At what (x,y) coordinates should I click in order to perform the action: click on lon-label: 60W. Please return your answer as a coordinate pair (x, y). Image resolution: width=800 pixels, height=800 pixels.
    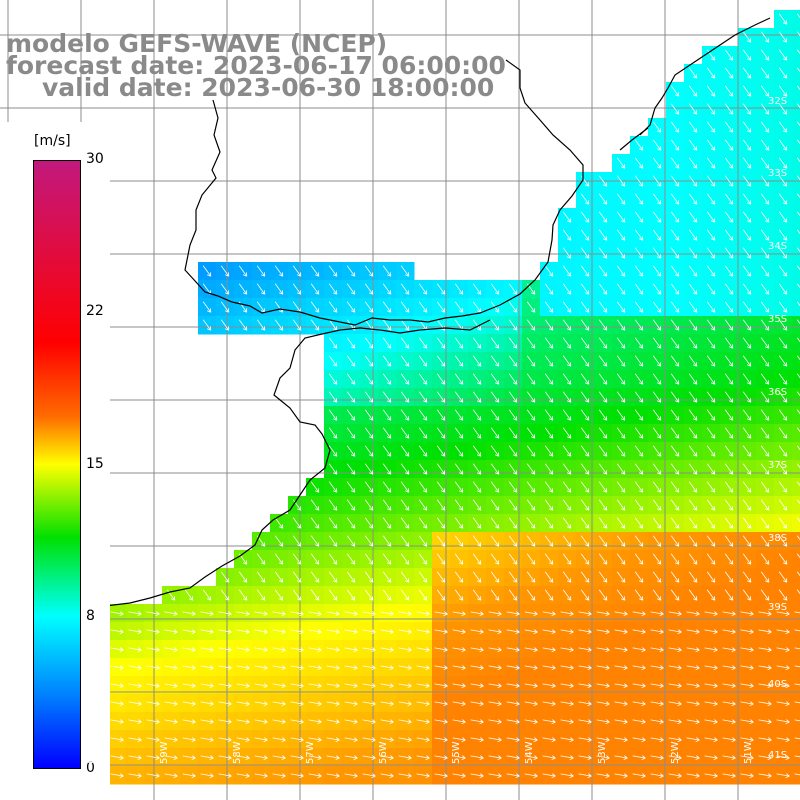
    Looking at the image, I should click on (91, 752).